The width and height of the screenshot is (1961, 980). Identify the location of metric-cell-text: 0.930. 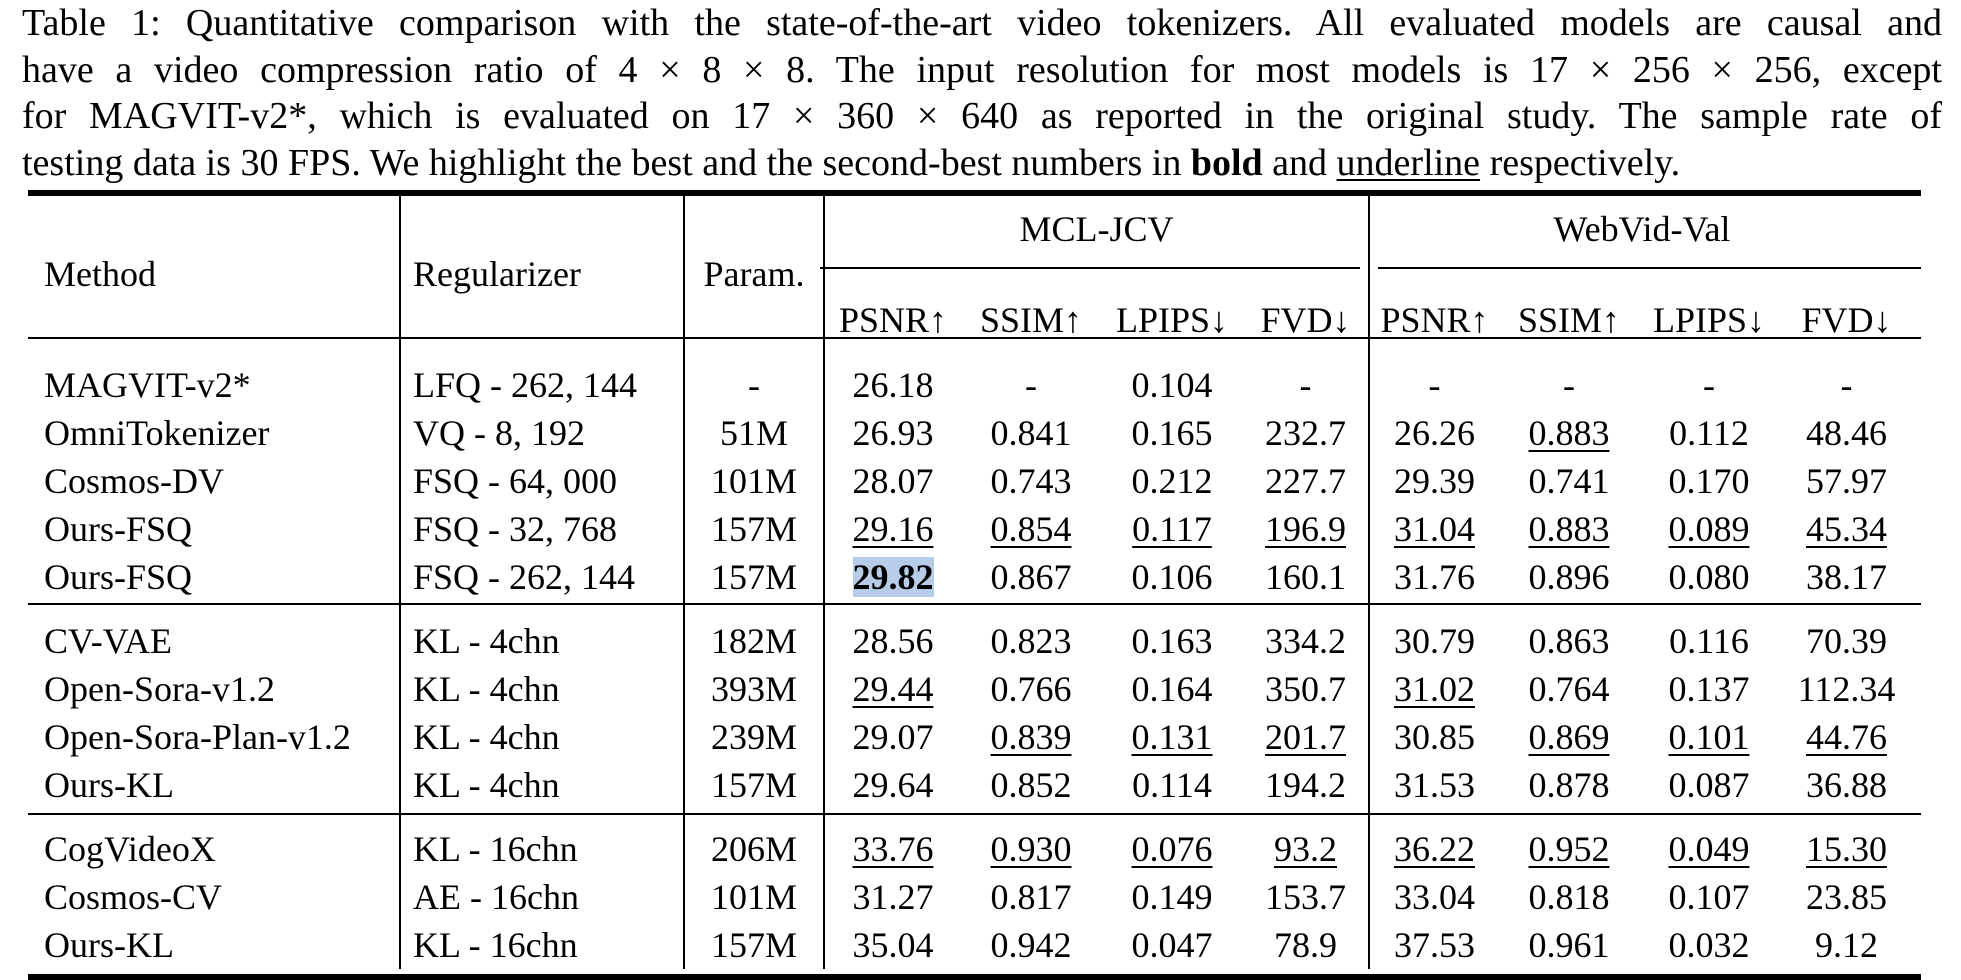
(1031, 849).